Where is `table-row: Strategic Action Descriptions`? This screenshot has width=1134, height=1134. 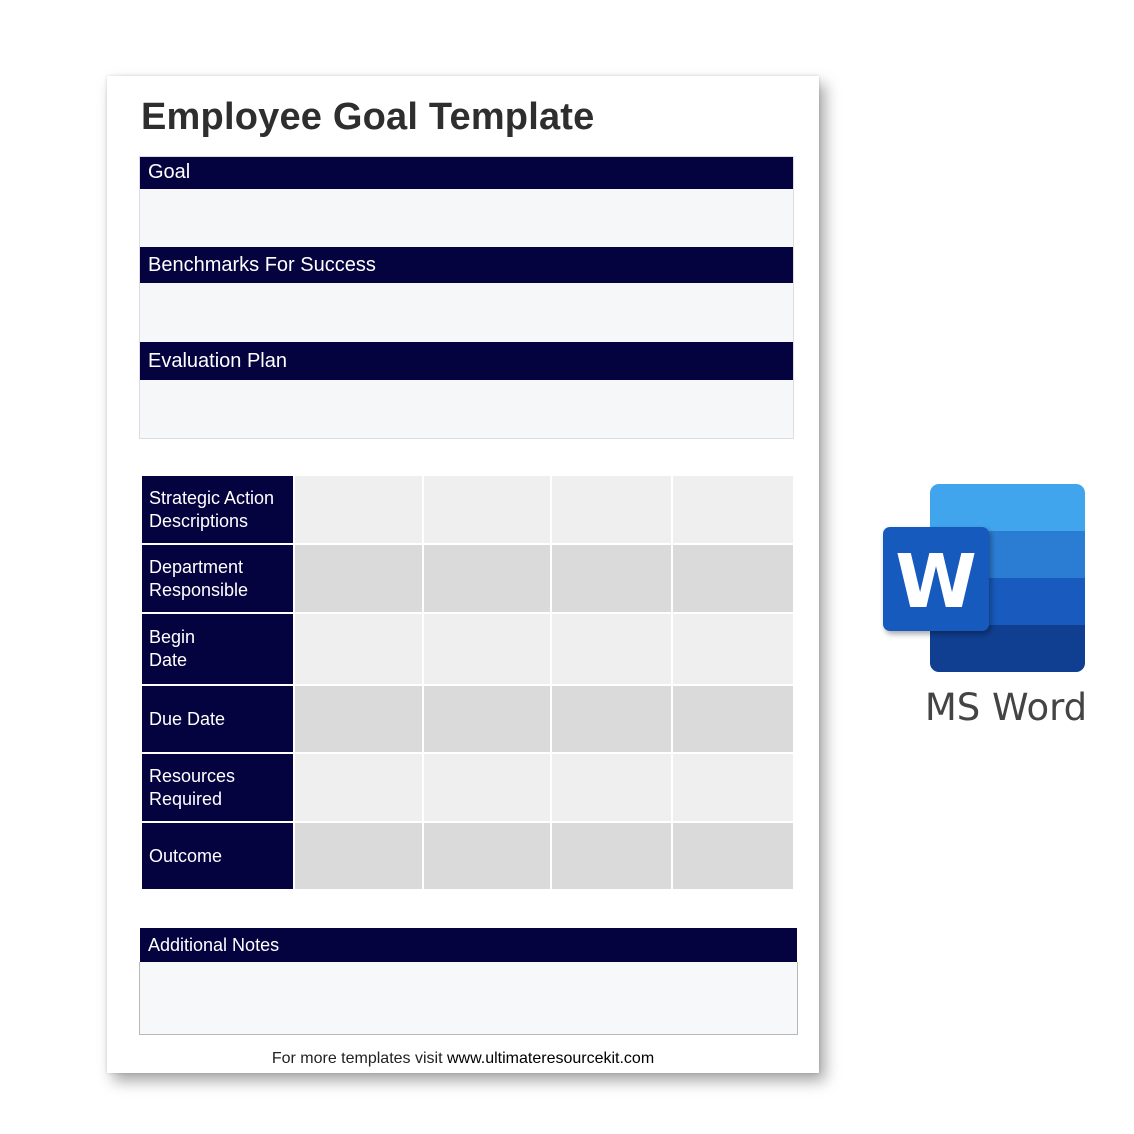
table-row: Strategic Action Descriptions is located at coordinates (467, 509).